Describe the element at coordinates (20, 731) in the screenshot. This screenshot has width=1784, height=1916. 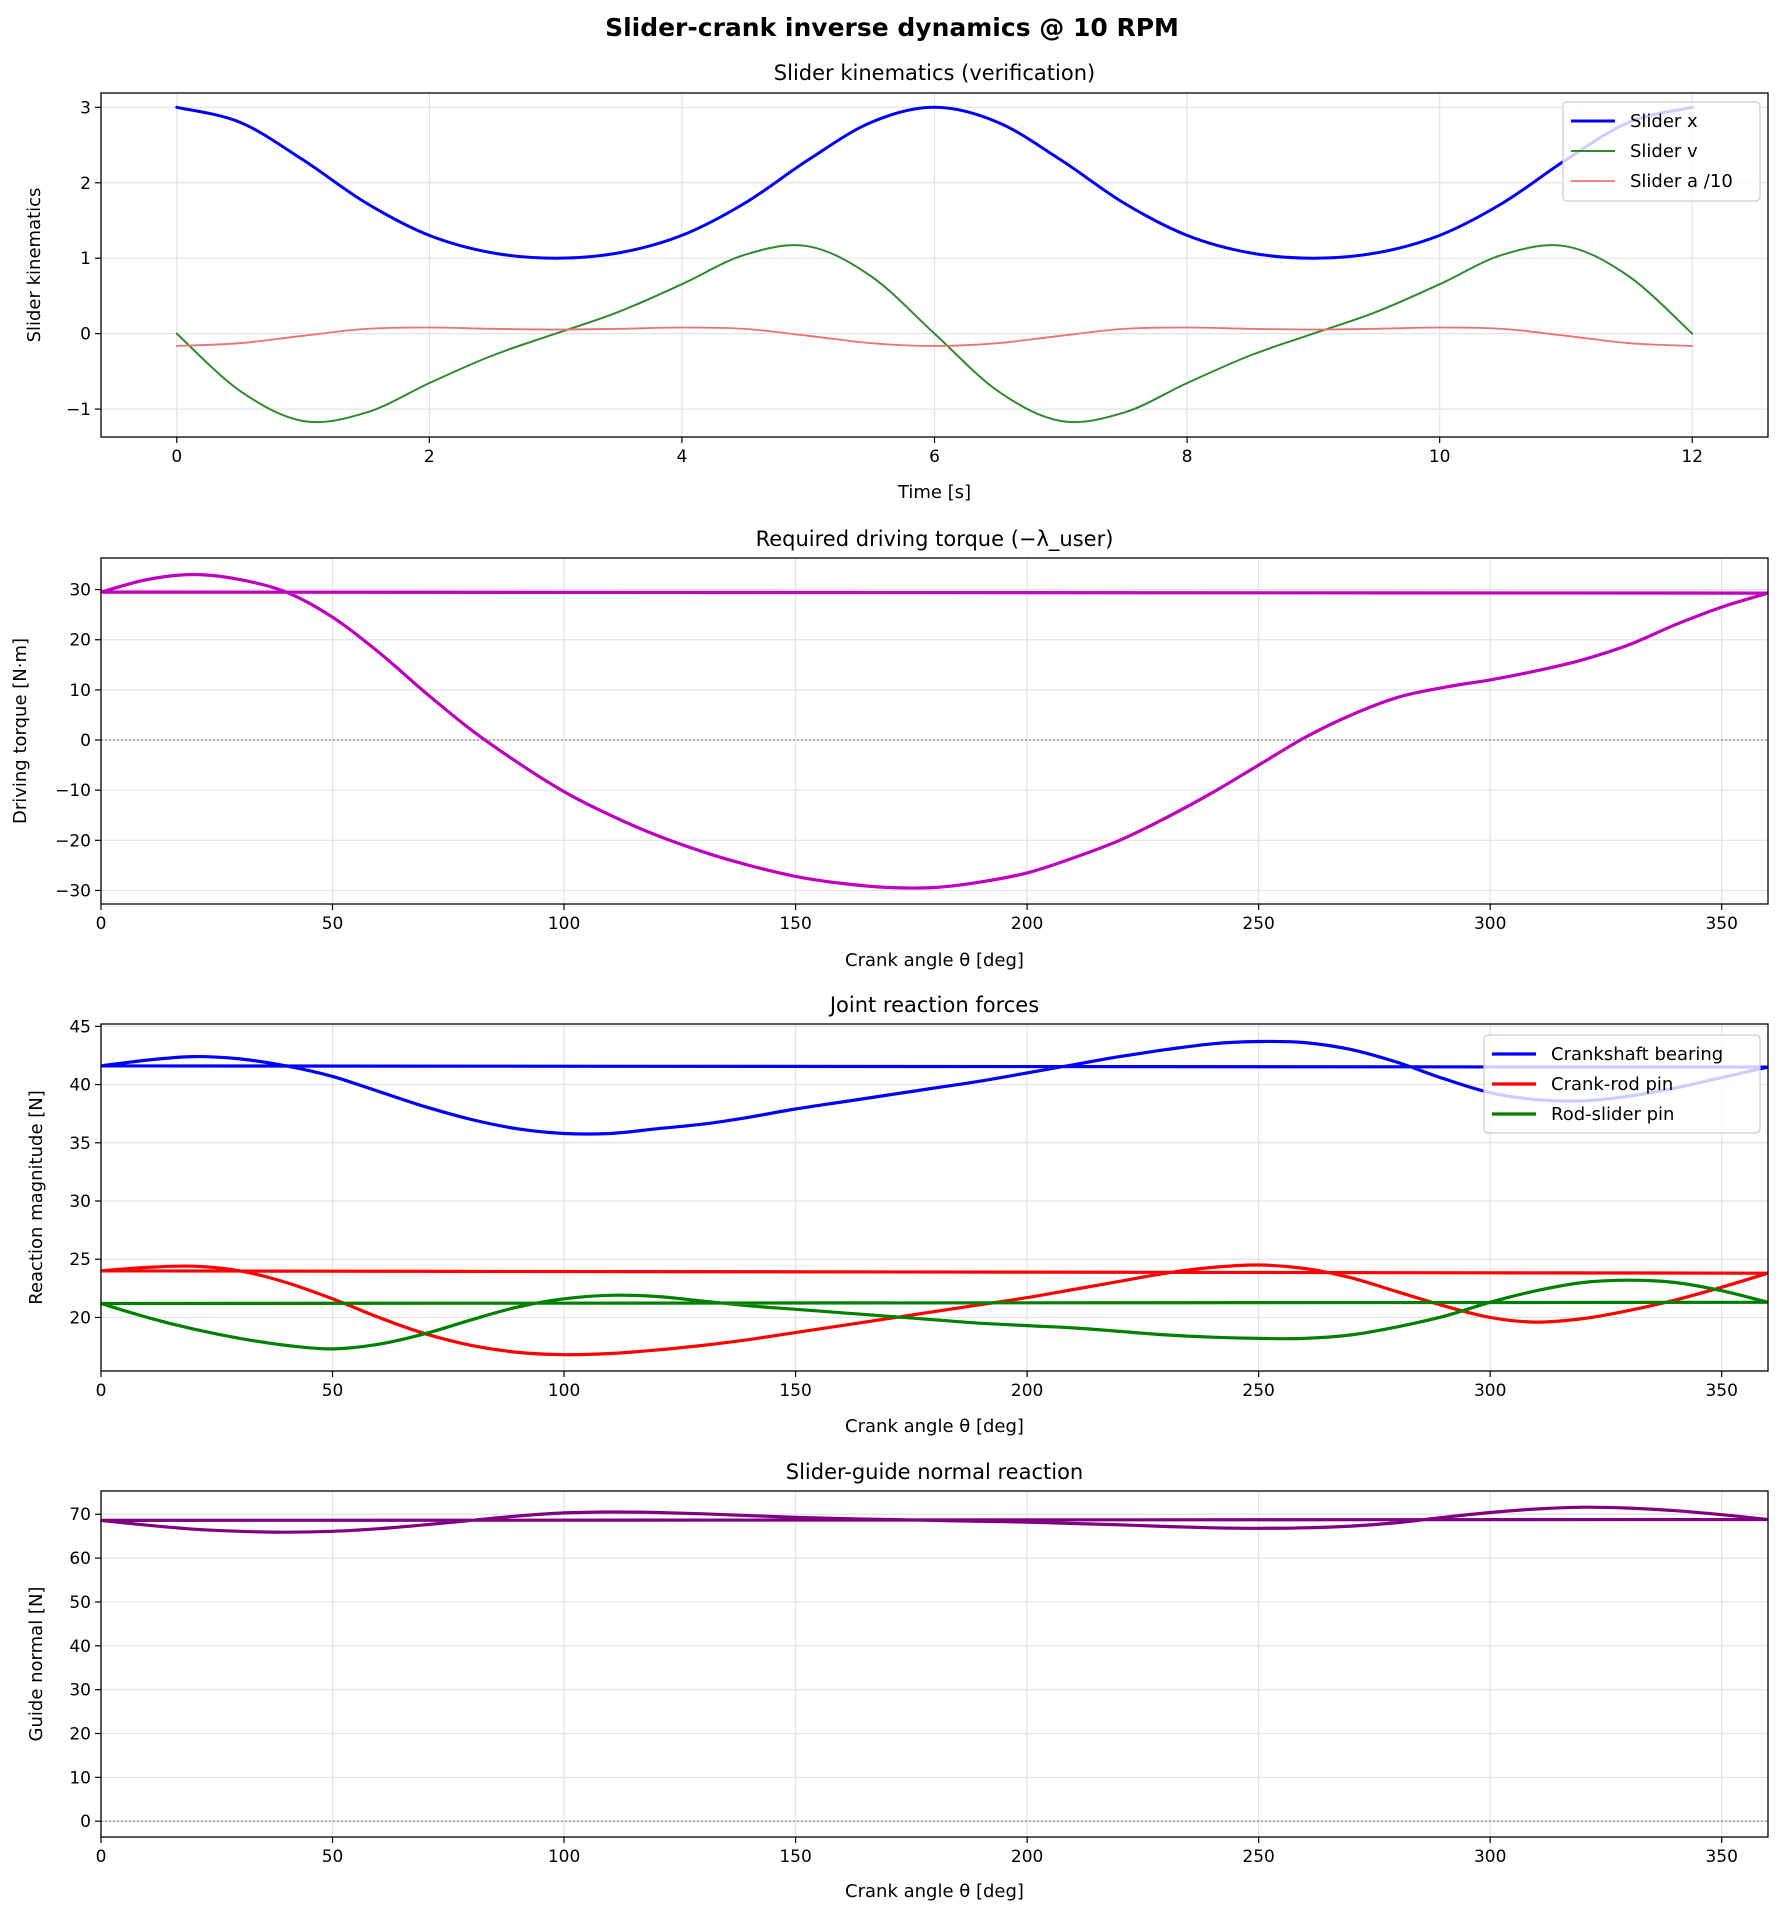
I see `y-axis-label: Driving torque [N·m]` at that location.